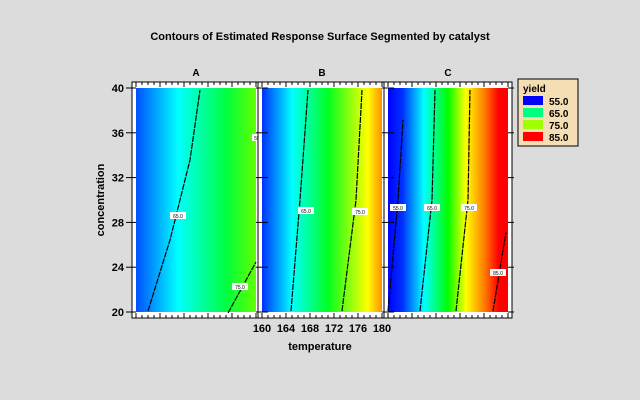 The height and width of the screenshot is (400, 640). Describe the element at coordinates (118, 313) in the screenshot. I see `y-tick-label: 20` at that location.